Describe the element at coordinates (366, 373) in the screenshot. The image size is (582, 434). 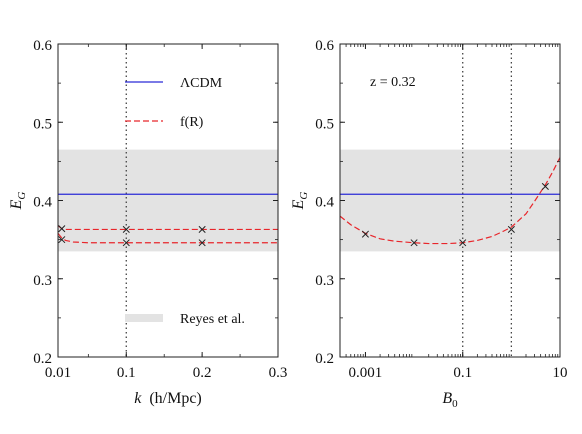
I see `x-tick-label: 0.001` at that location.